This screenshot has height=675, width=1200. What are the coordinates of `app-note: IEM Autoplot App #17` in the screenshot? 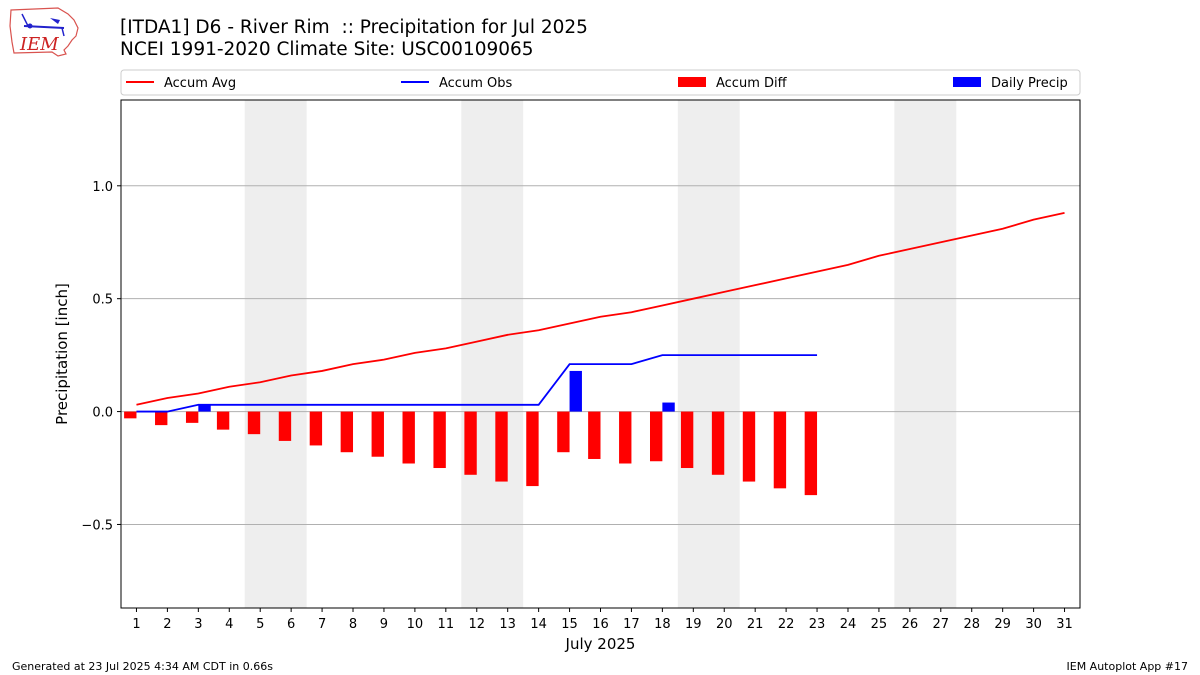 It's located at (1127, 666).